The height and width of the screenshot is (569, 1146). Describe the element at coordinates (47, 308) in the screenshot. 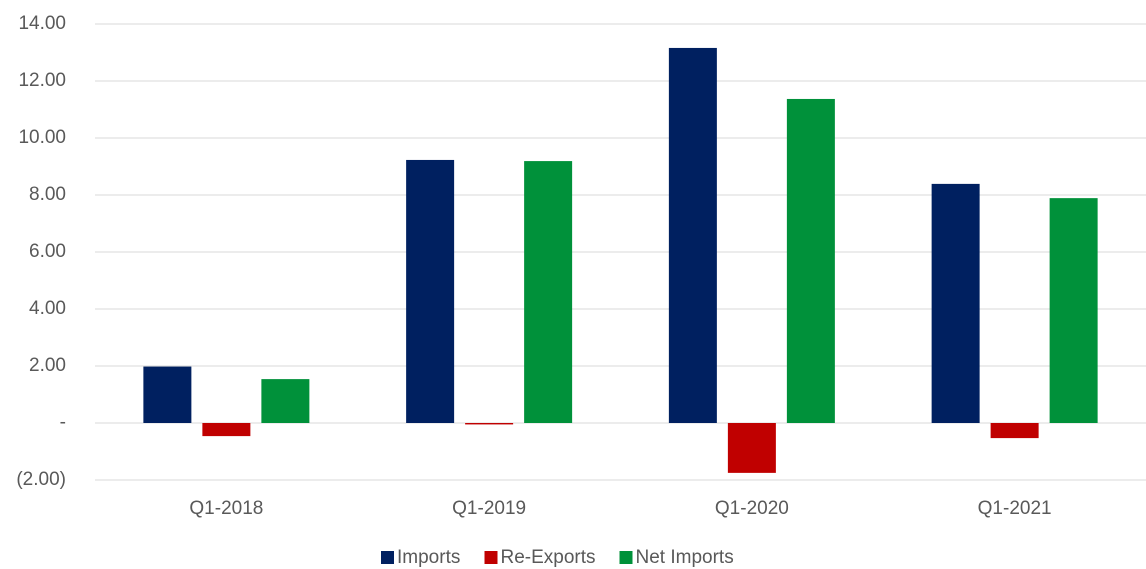

I see `y-tick-label: 4.00` at that location.